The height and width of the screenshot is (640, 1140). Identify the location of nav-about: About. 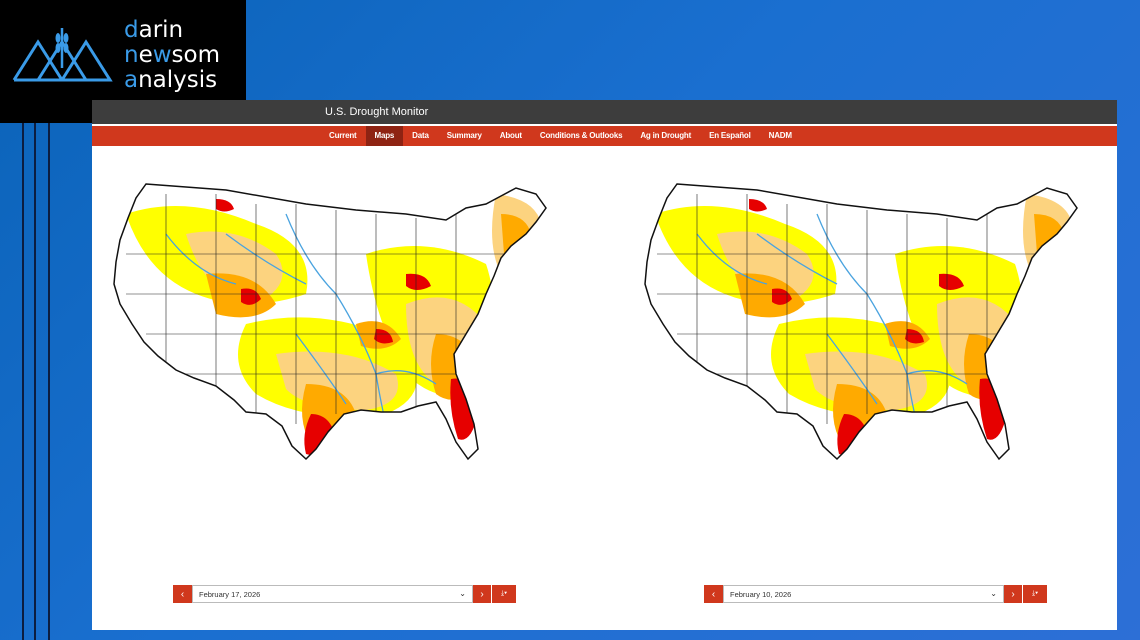
(510, 135).